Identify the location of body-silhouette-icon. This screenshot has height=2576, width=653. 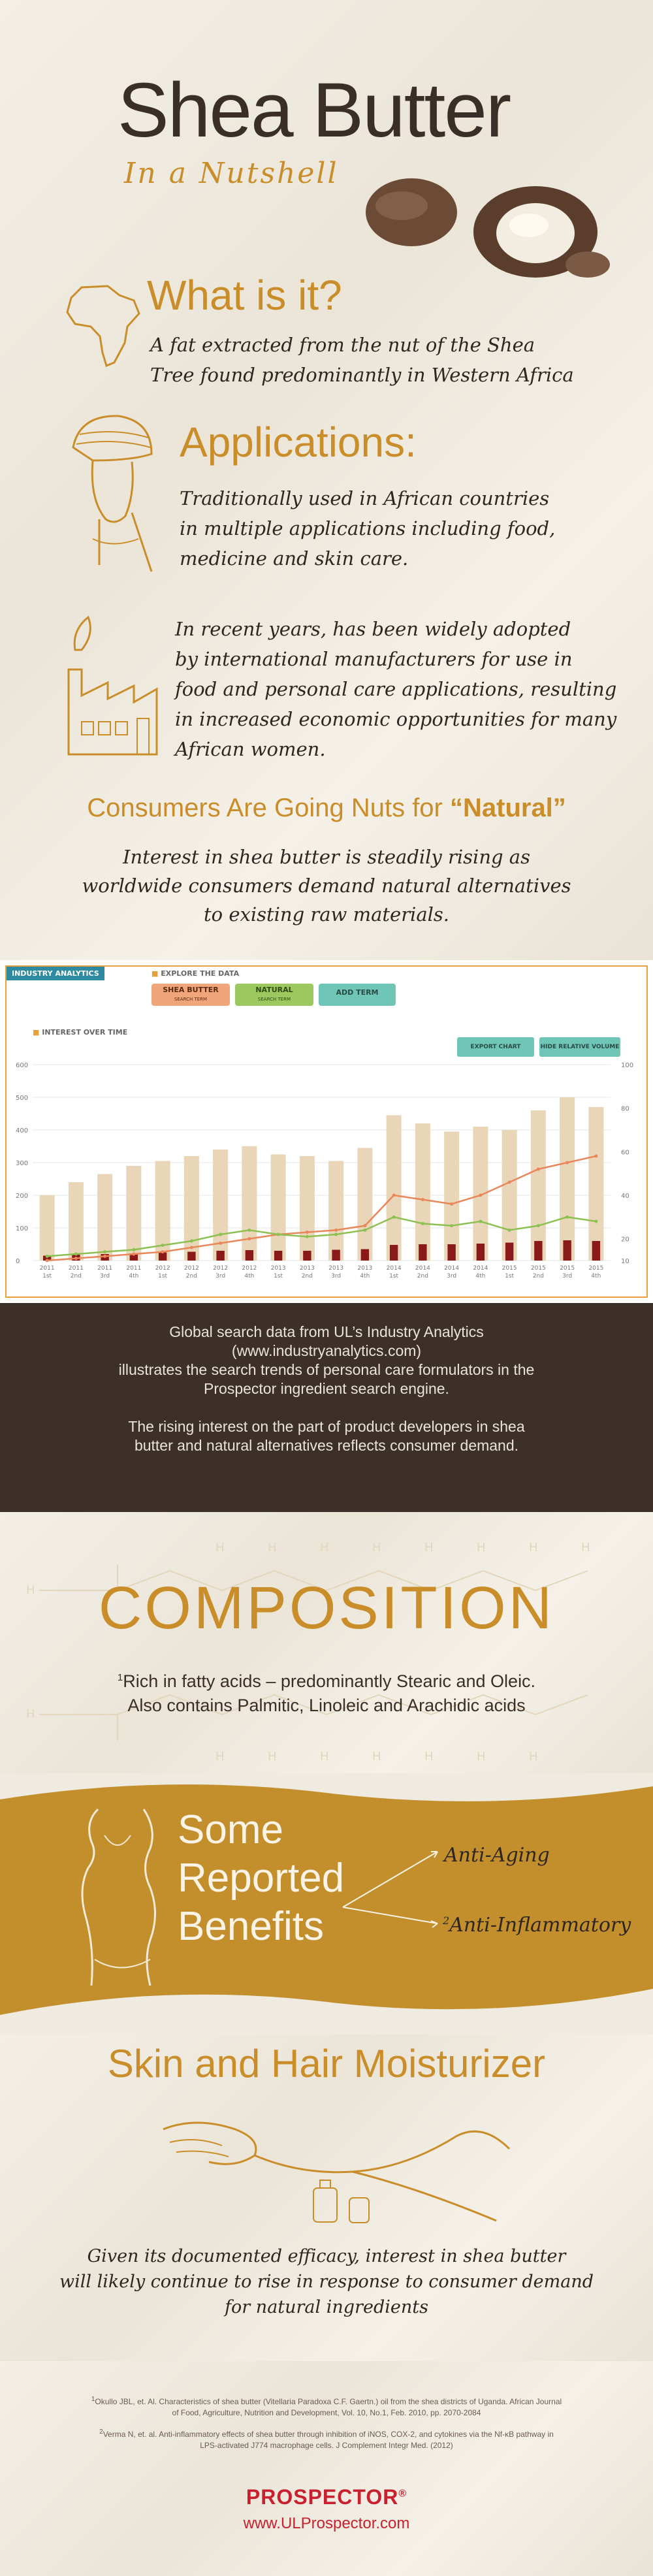
(119, 1897).